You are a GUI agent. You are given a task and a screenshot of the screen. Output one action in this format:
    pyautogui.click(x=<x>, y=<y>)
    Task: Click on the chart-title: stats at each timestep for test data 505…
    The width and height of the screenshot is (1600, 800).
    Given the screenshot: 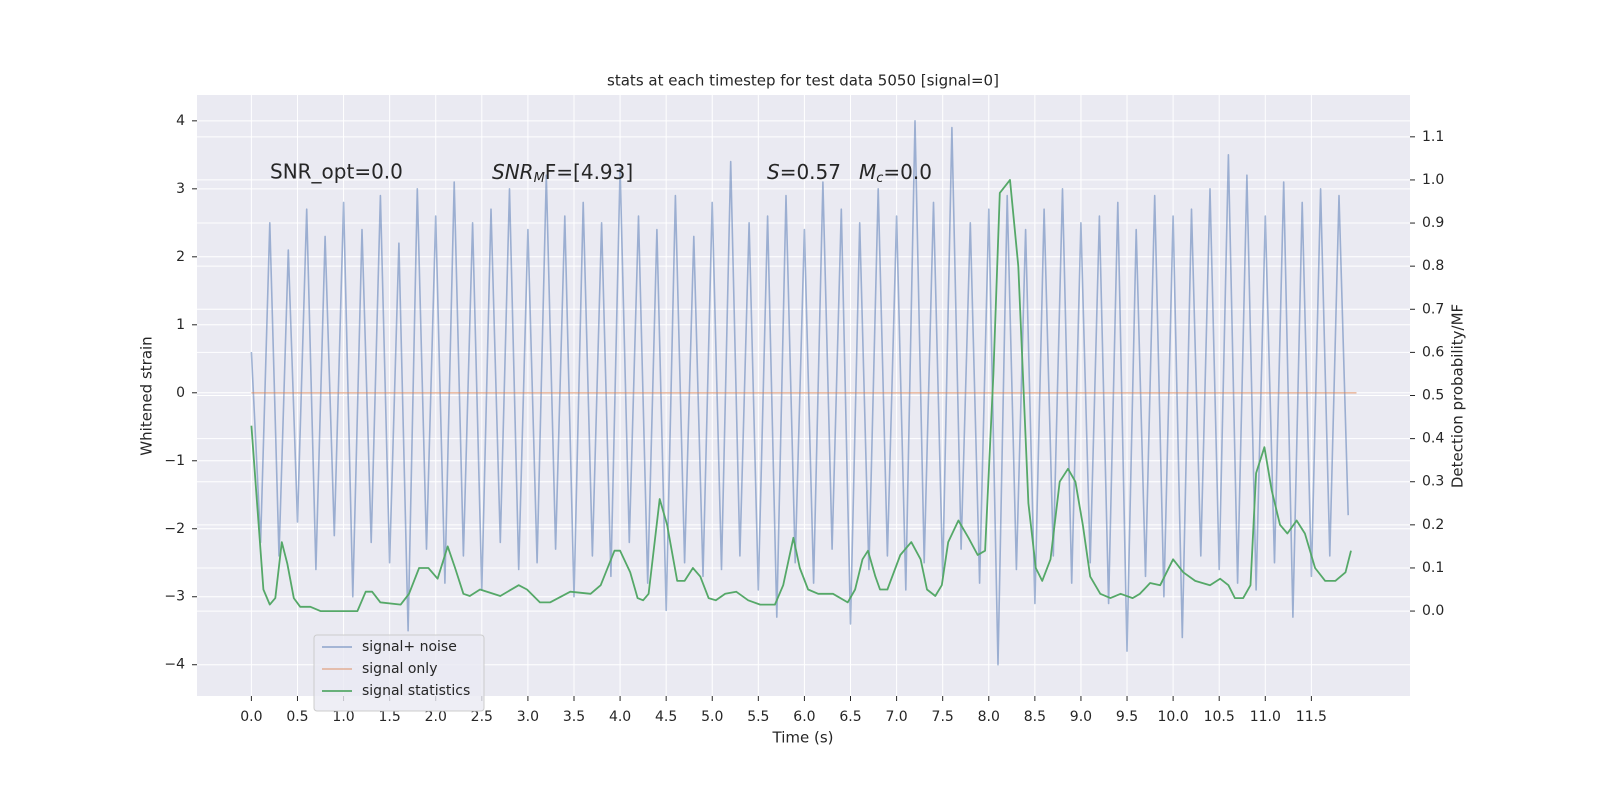 What is the action you would take?
    pyautogui.click(x=803, y=81)
    